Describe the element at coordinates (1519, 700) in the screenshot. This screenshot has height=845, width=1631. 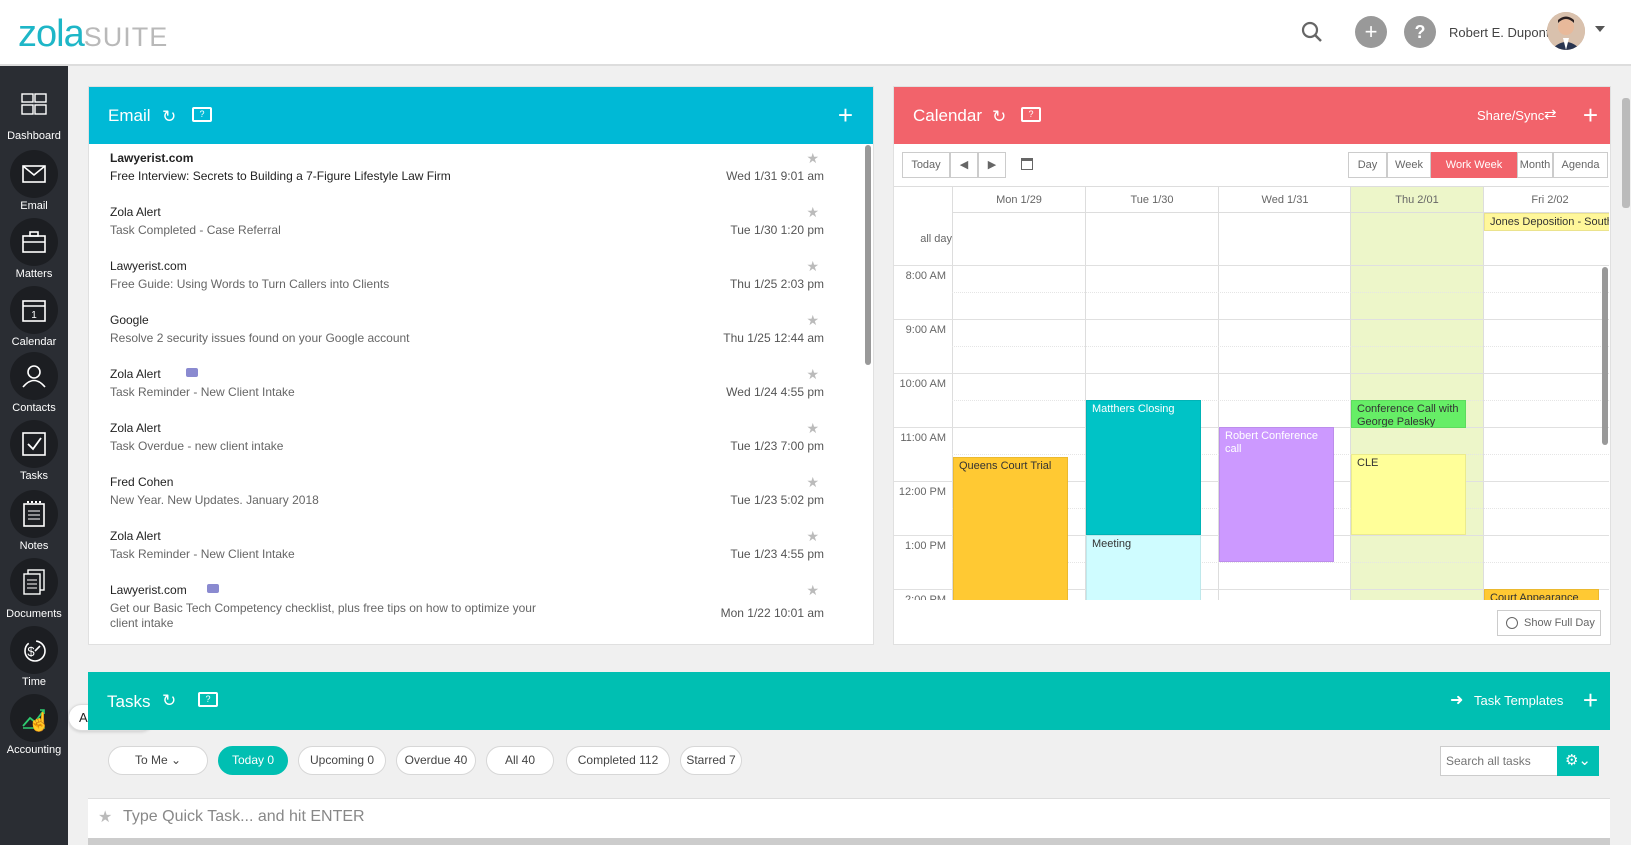
I see `task-templates-button: Task Templates` at that location.